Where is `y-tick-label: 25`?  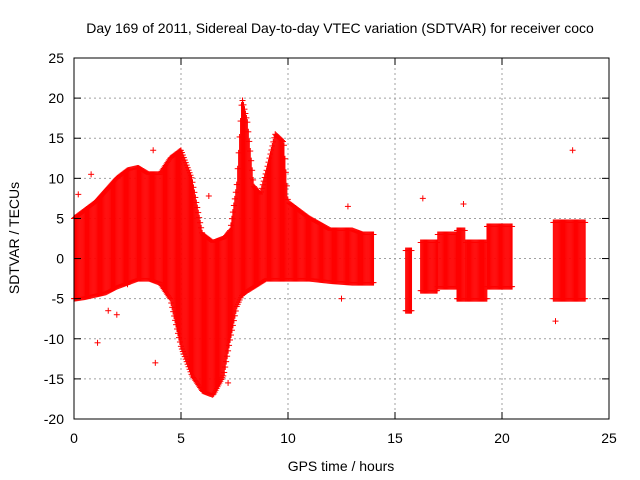 y-tick-label: 25 is located at coordinates (56, 58).